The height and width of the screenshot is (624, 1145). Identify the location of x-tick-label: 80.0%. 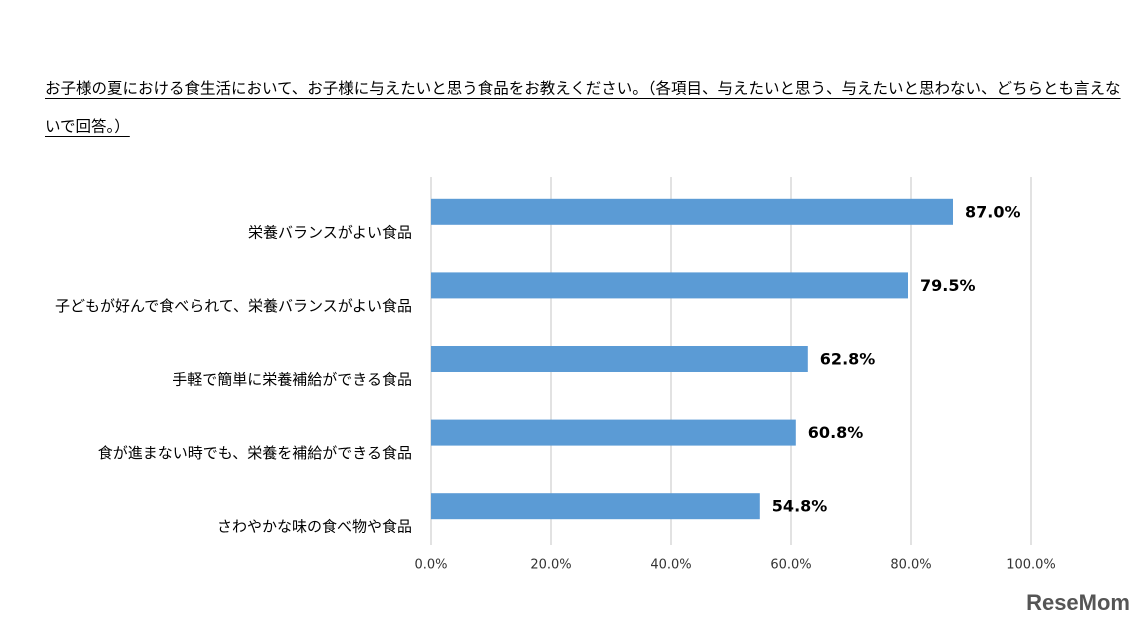
(910, 565).